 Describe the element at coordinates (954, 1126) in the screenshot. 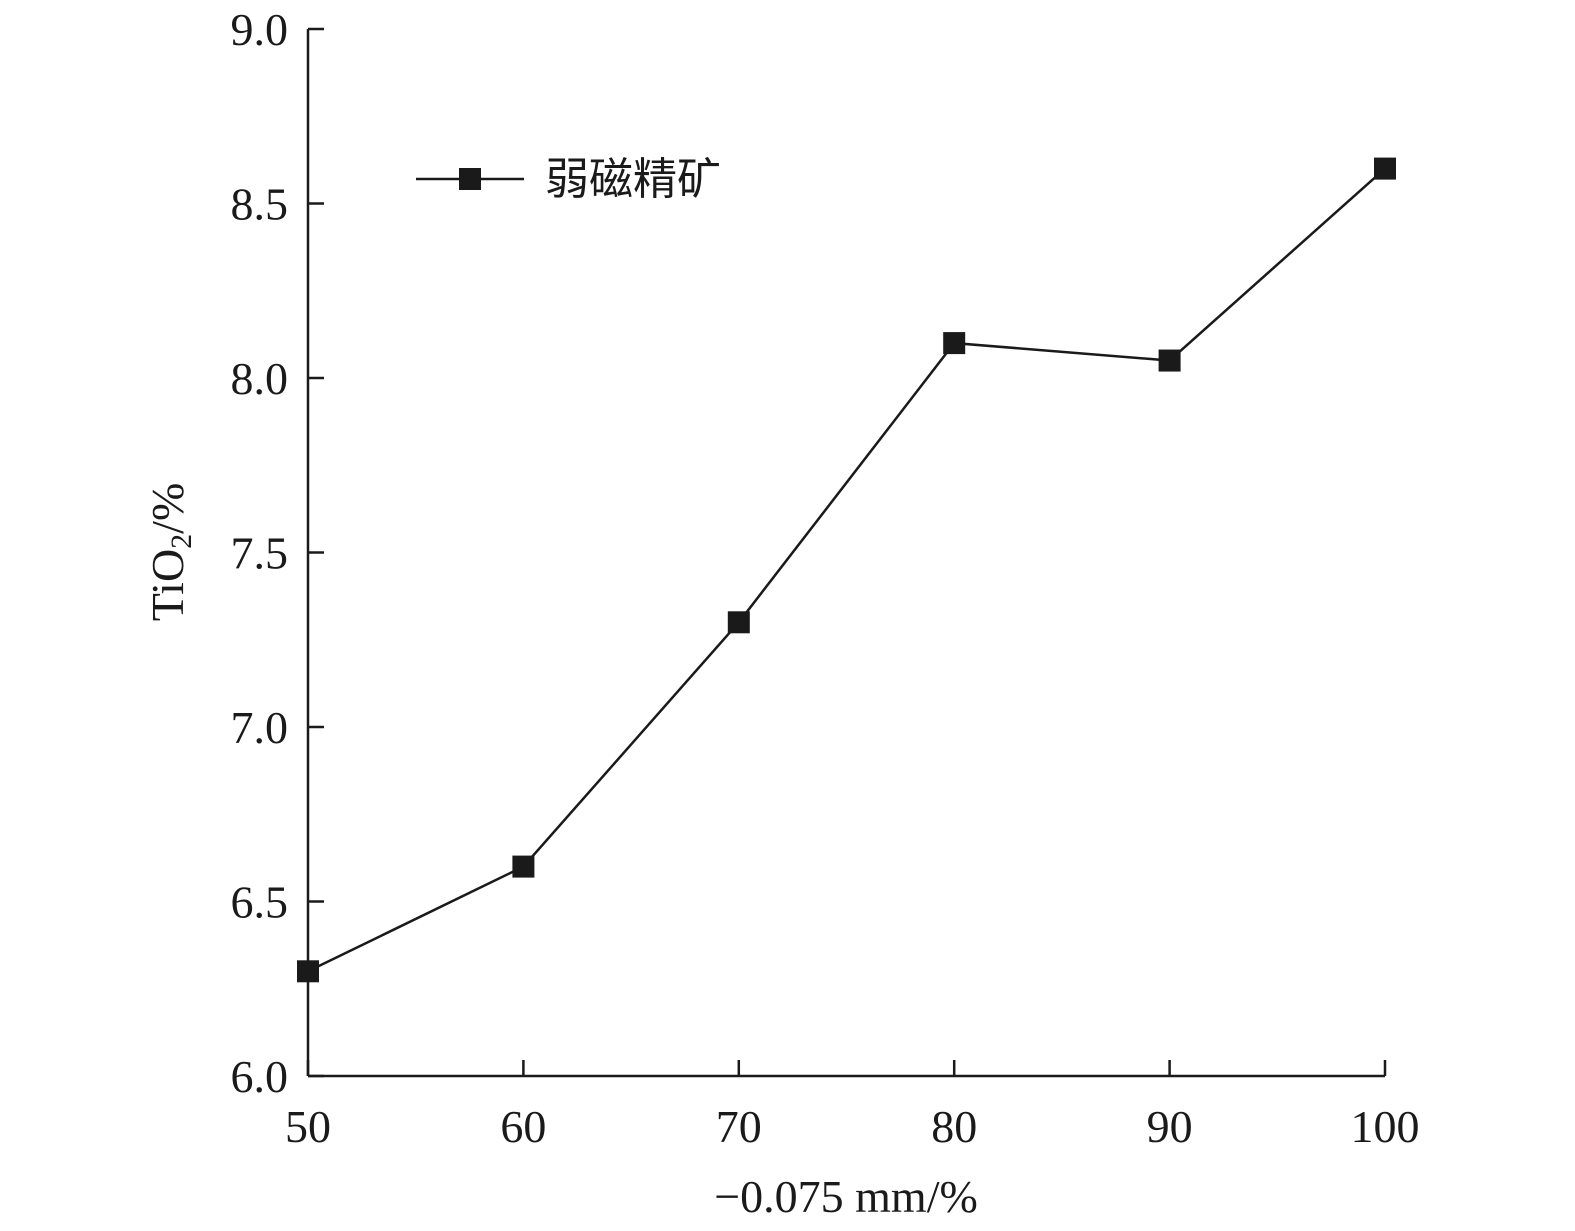

I see `x-tick-label: 80` at that location.